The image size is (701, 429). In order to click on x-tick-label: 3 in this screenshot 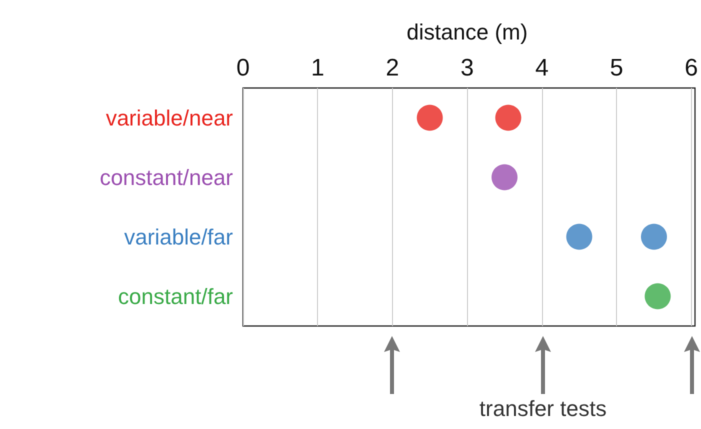, I will do `click(467, 68)`.